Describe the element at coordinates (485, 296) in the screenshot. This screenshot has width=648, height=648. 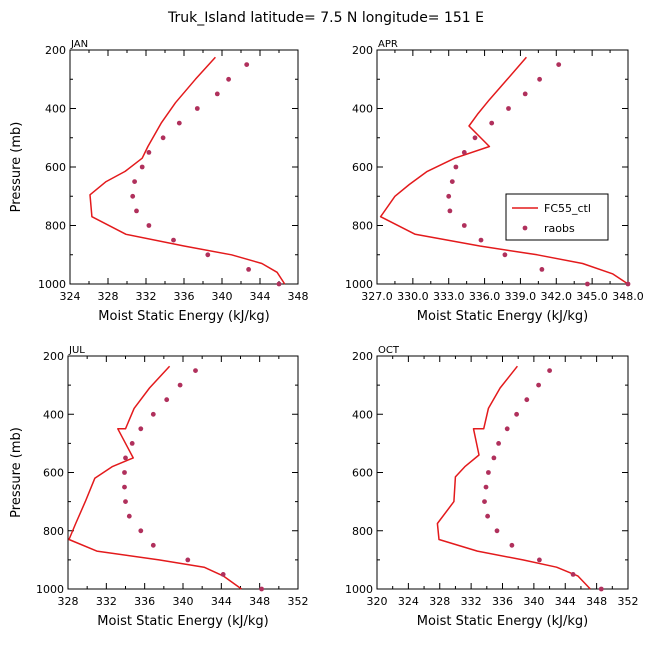
I see `x-tick-label: 336.0` at that location.